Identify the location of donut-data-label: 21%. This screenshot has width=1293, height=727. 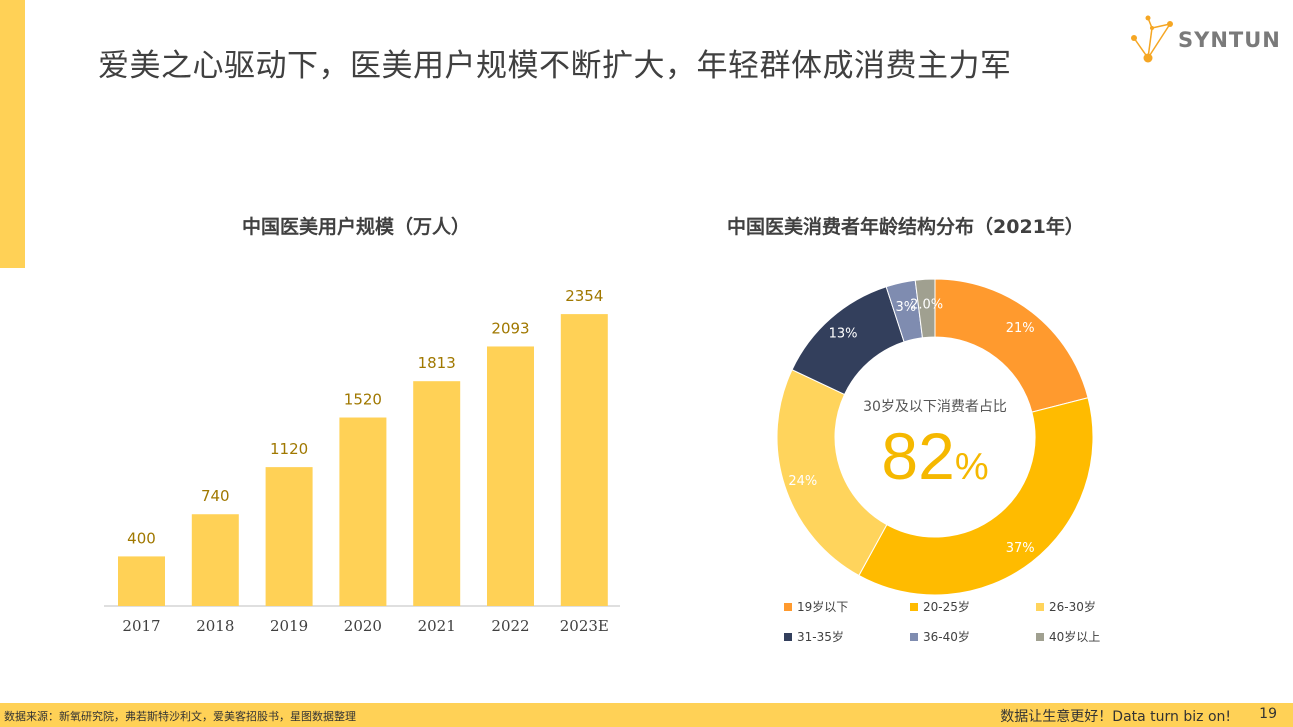
(1020, 328).